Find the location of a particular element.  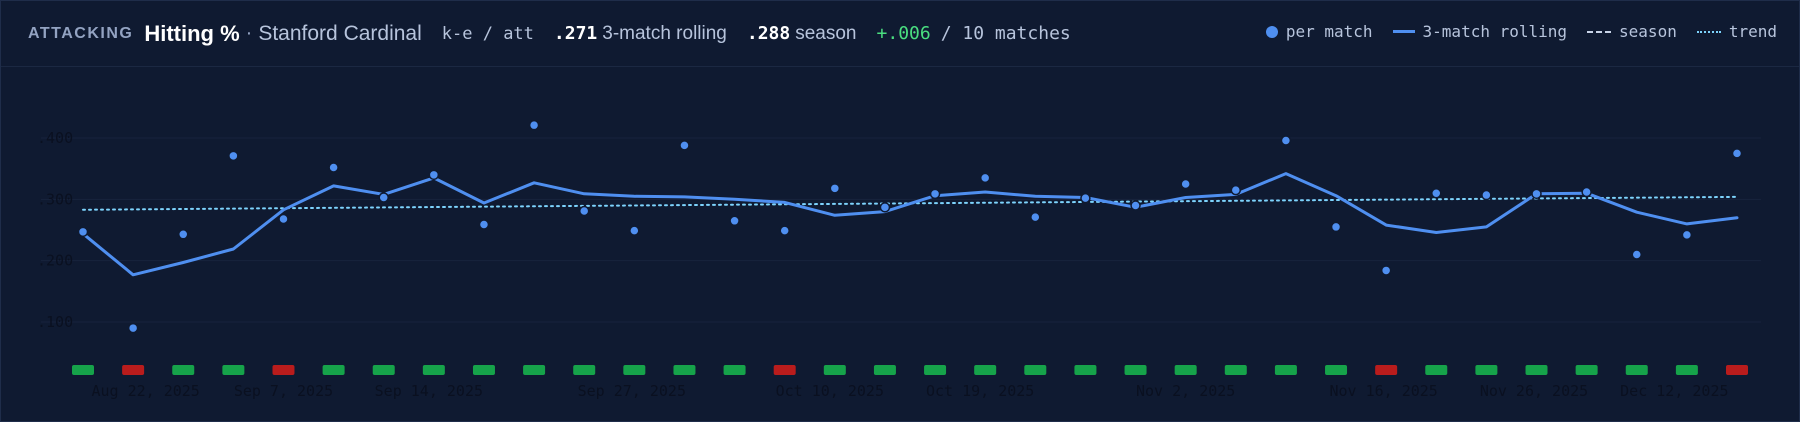

legend-solid-line-icon is located at coordinates (1403, 31).